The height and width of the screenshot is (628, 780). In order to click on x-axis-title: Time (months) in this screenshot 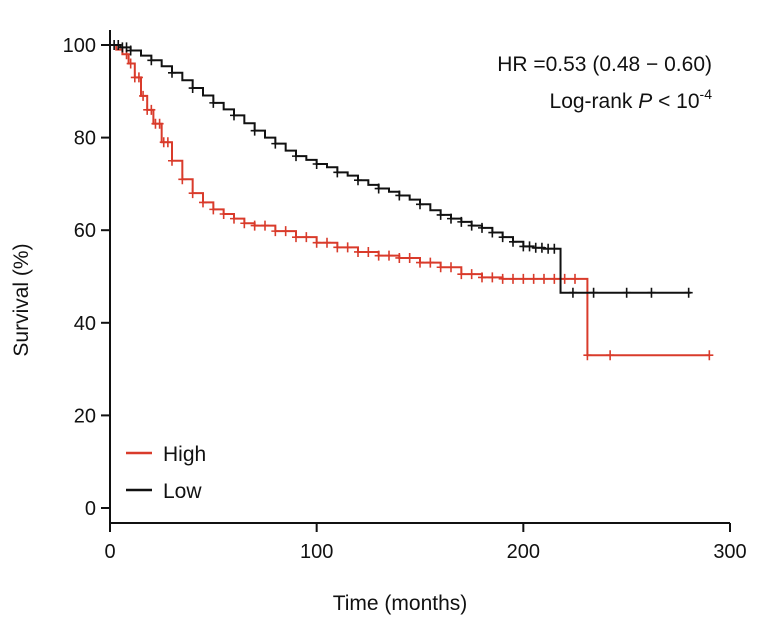, I will do `click(400, 603)`.